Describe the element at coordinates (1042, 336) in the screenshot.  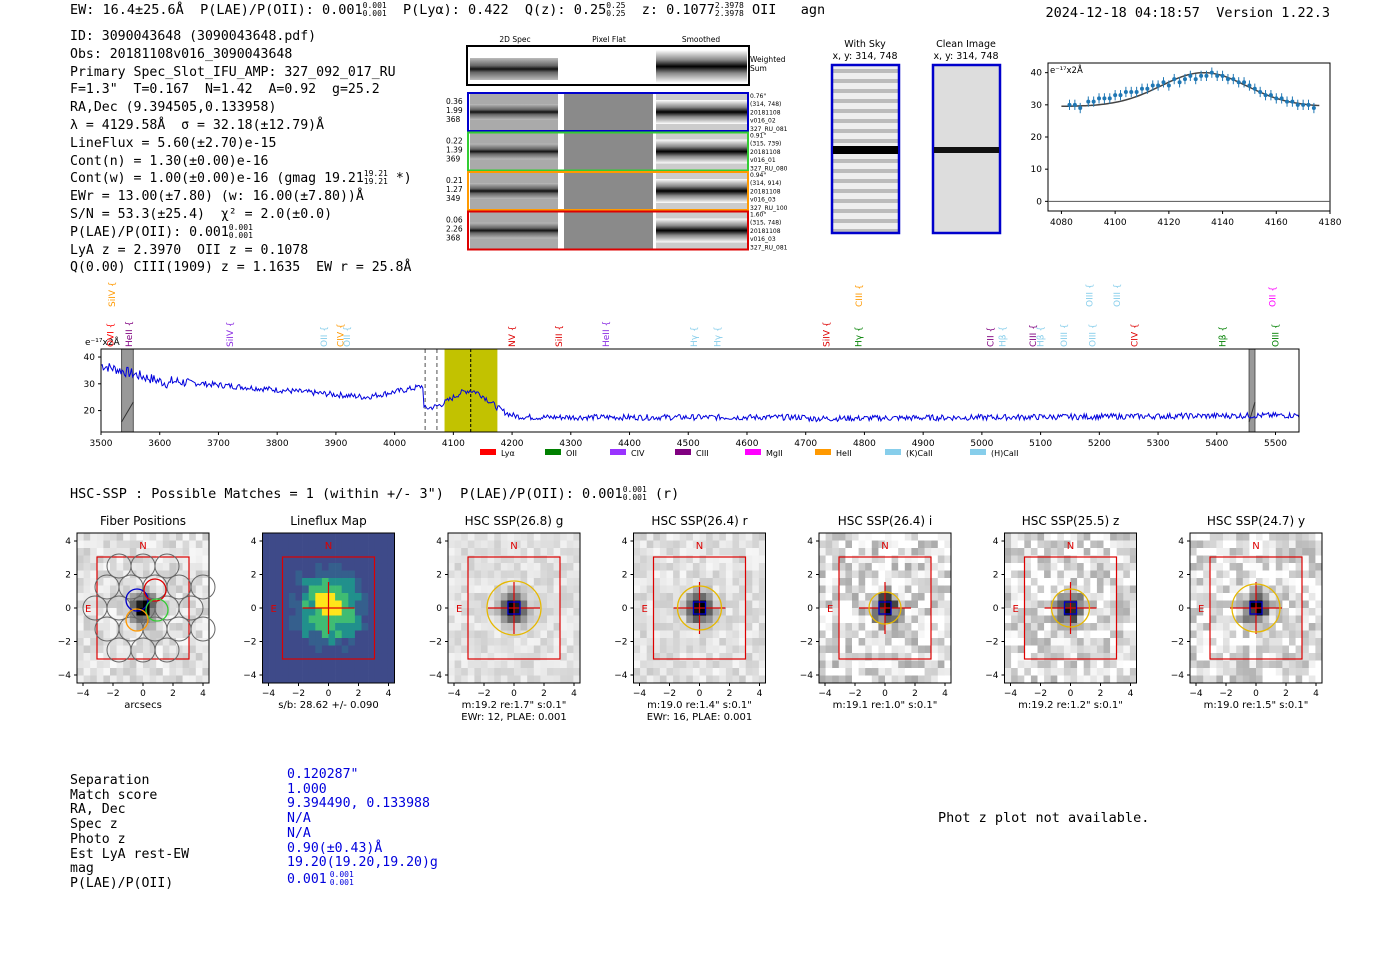
I see `emission-line-label: Hβ {` at that location.